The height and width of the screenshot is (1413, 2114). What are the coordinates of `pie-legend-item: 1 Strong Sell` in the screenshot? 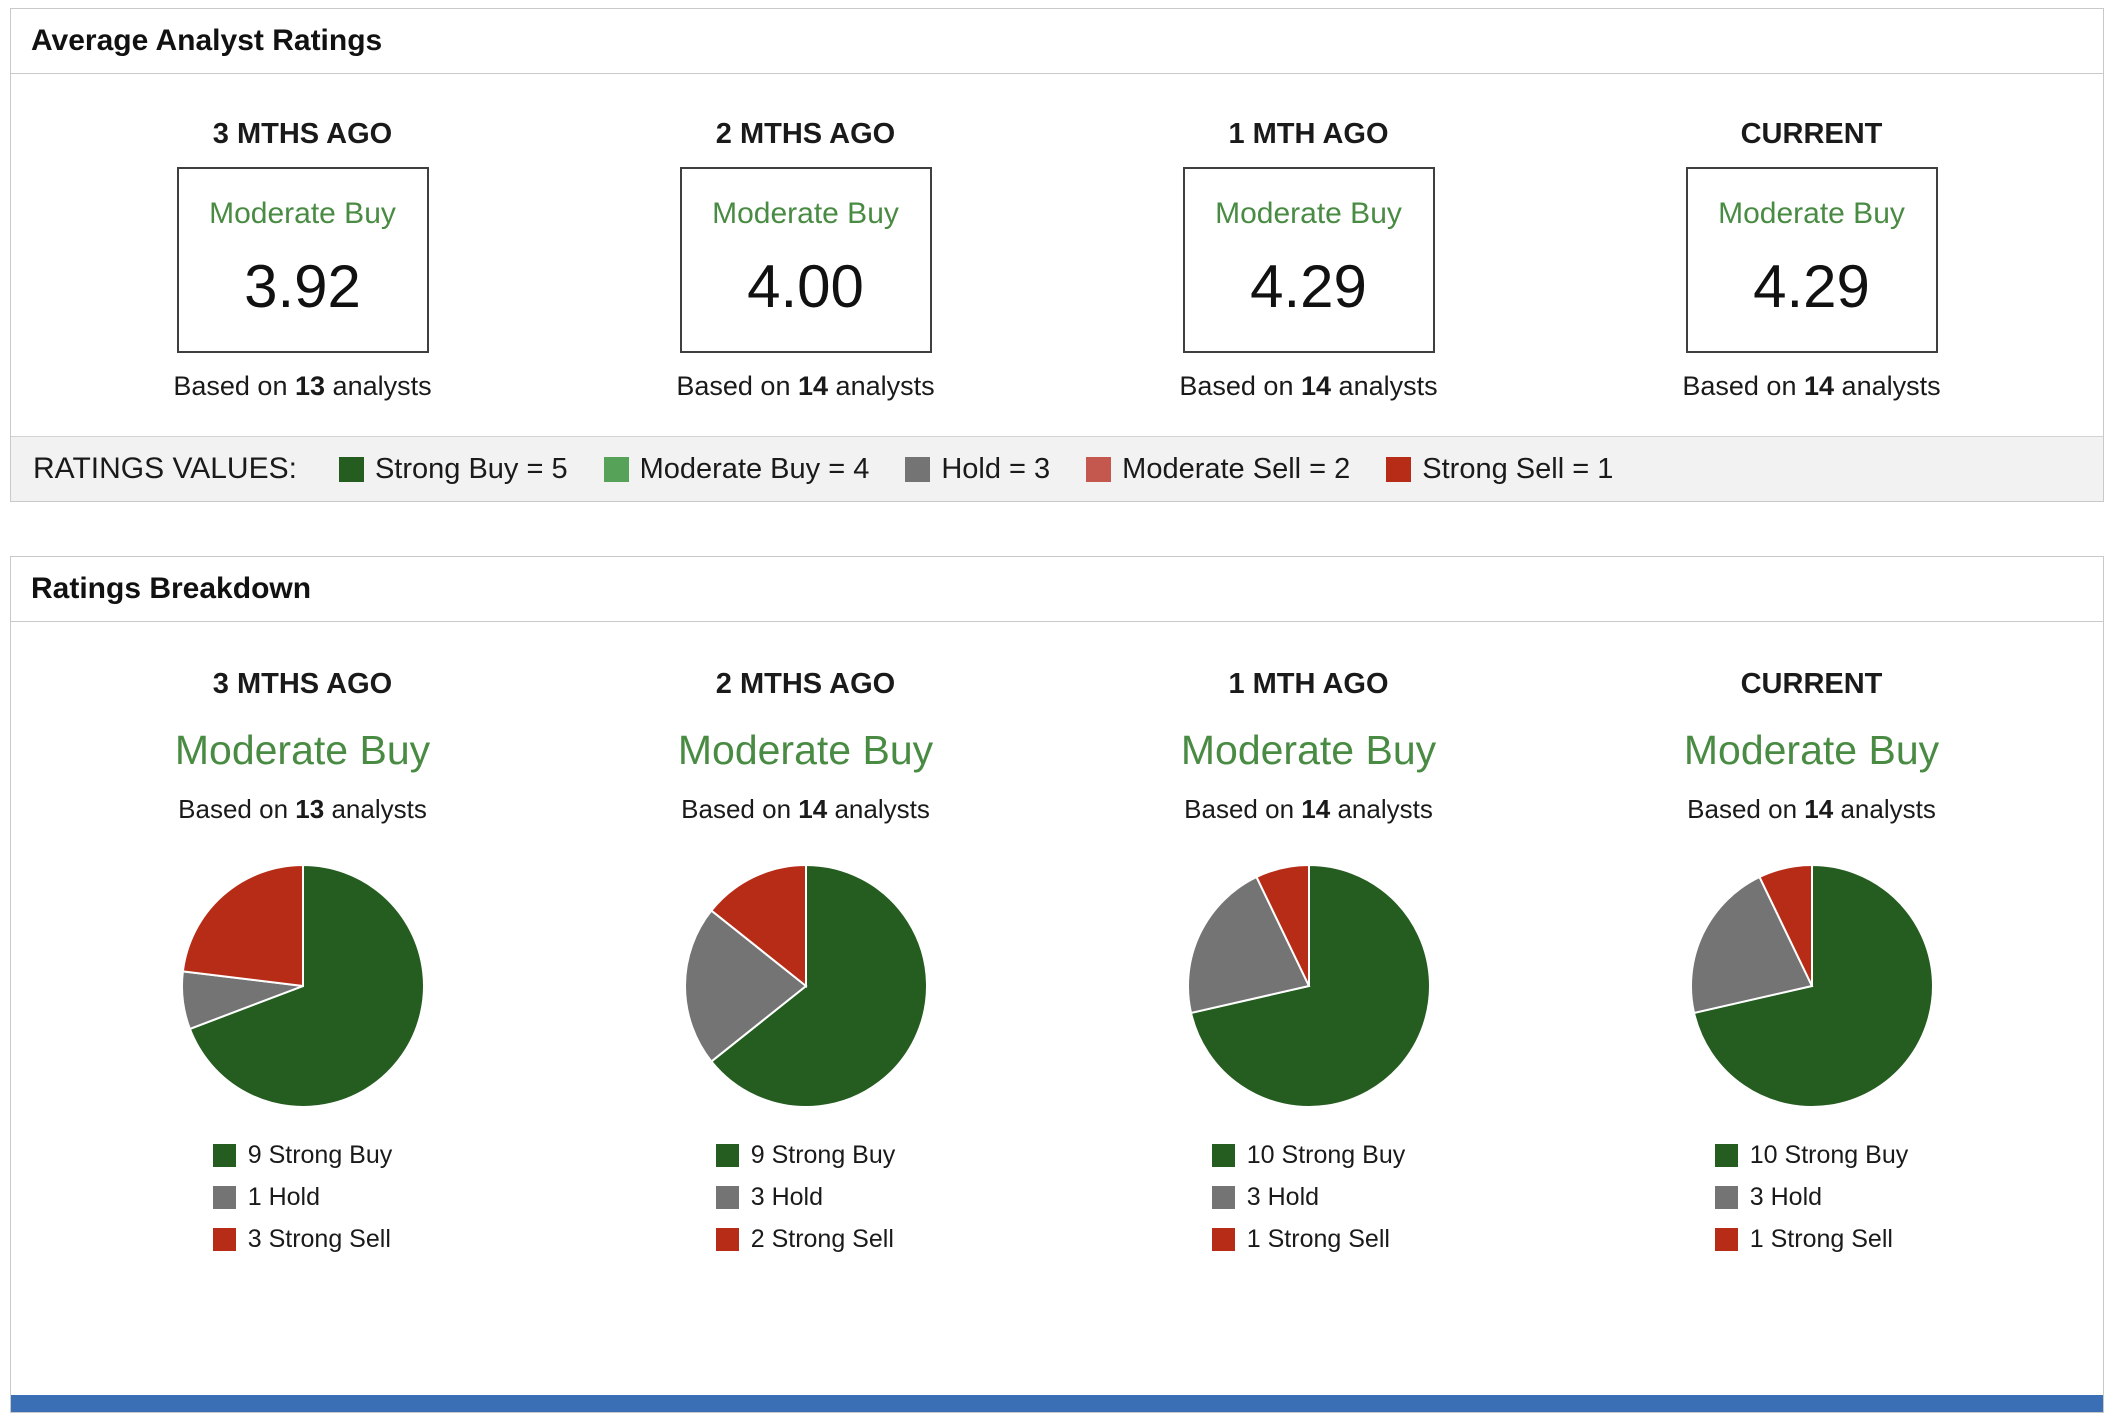 It's located at (1308, 1239).